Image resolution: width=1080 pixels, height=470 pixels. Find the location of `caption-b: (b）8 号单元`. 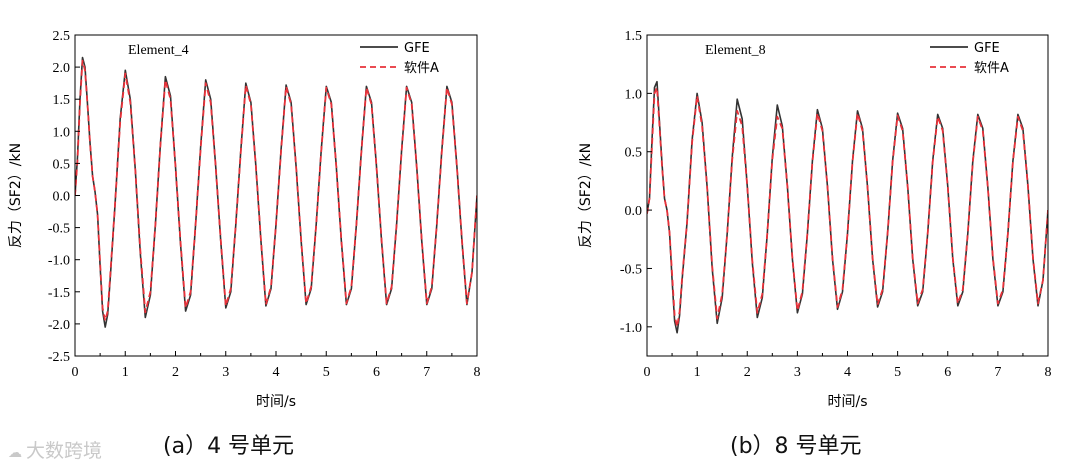

caption-b: (b）8 号单元 is located at coordinates (796, 446).